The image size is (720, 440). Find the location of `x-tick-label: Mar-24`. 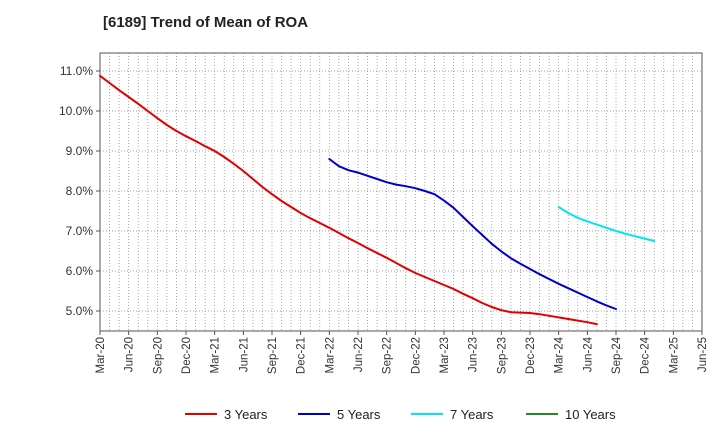

x-tick-label: Mar-24 is located at coordinates (560, 354).